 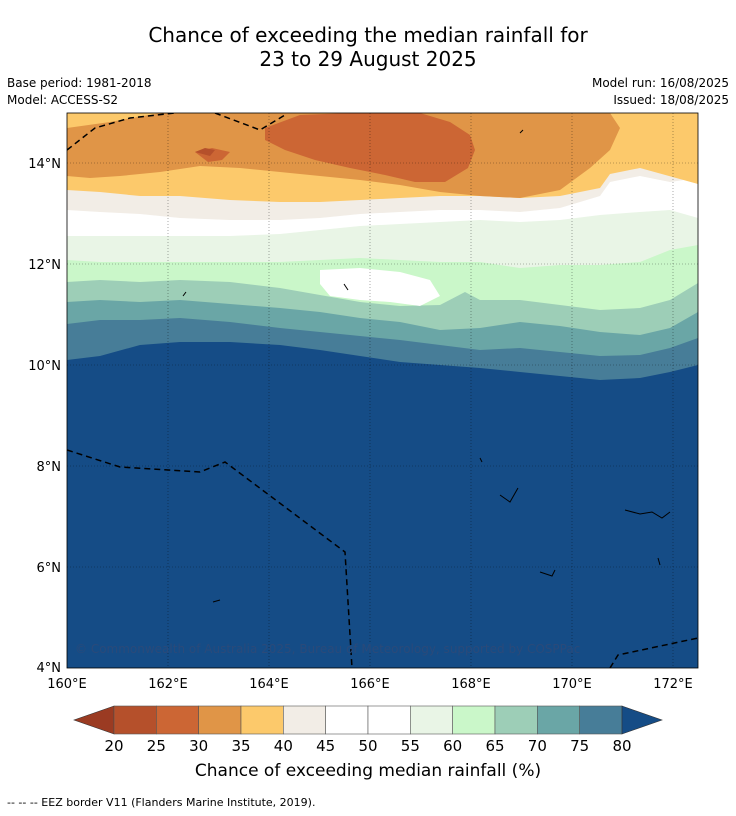 I want to click on map-title-line2: 23 to 29 August 2025, so click(x=368, y=59).